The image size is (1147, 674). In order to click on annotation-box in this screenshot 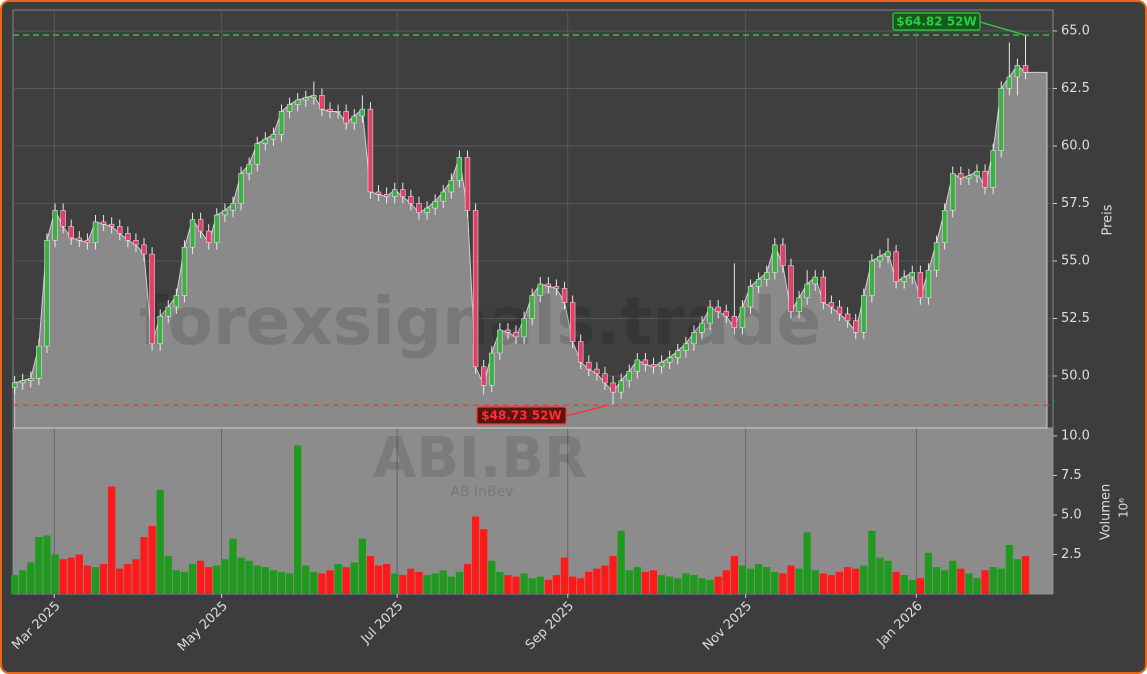, I will do `click(936, 21)`.